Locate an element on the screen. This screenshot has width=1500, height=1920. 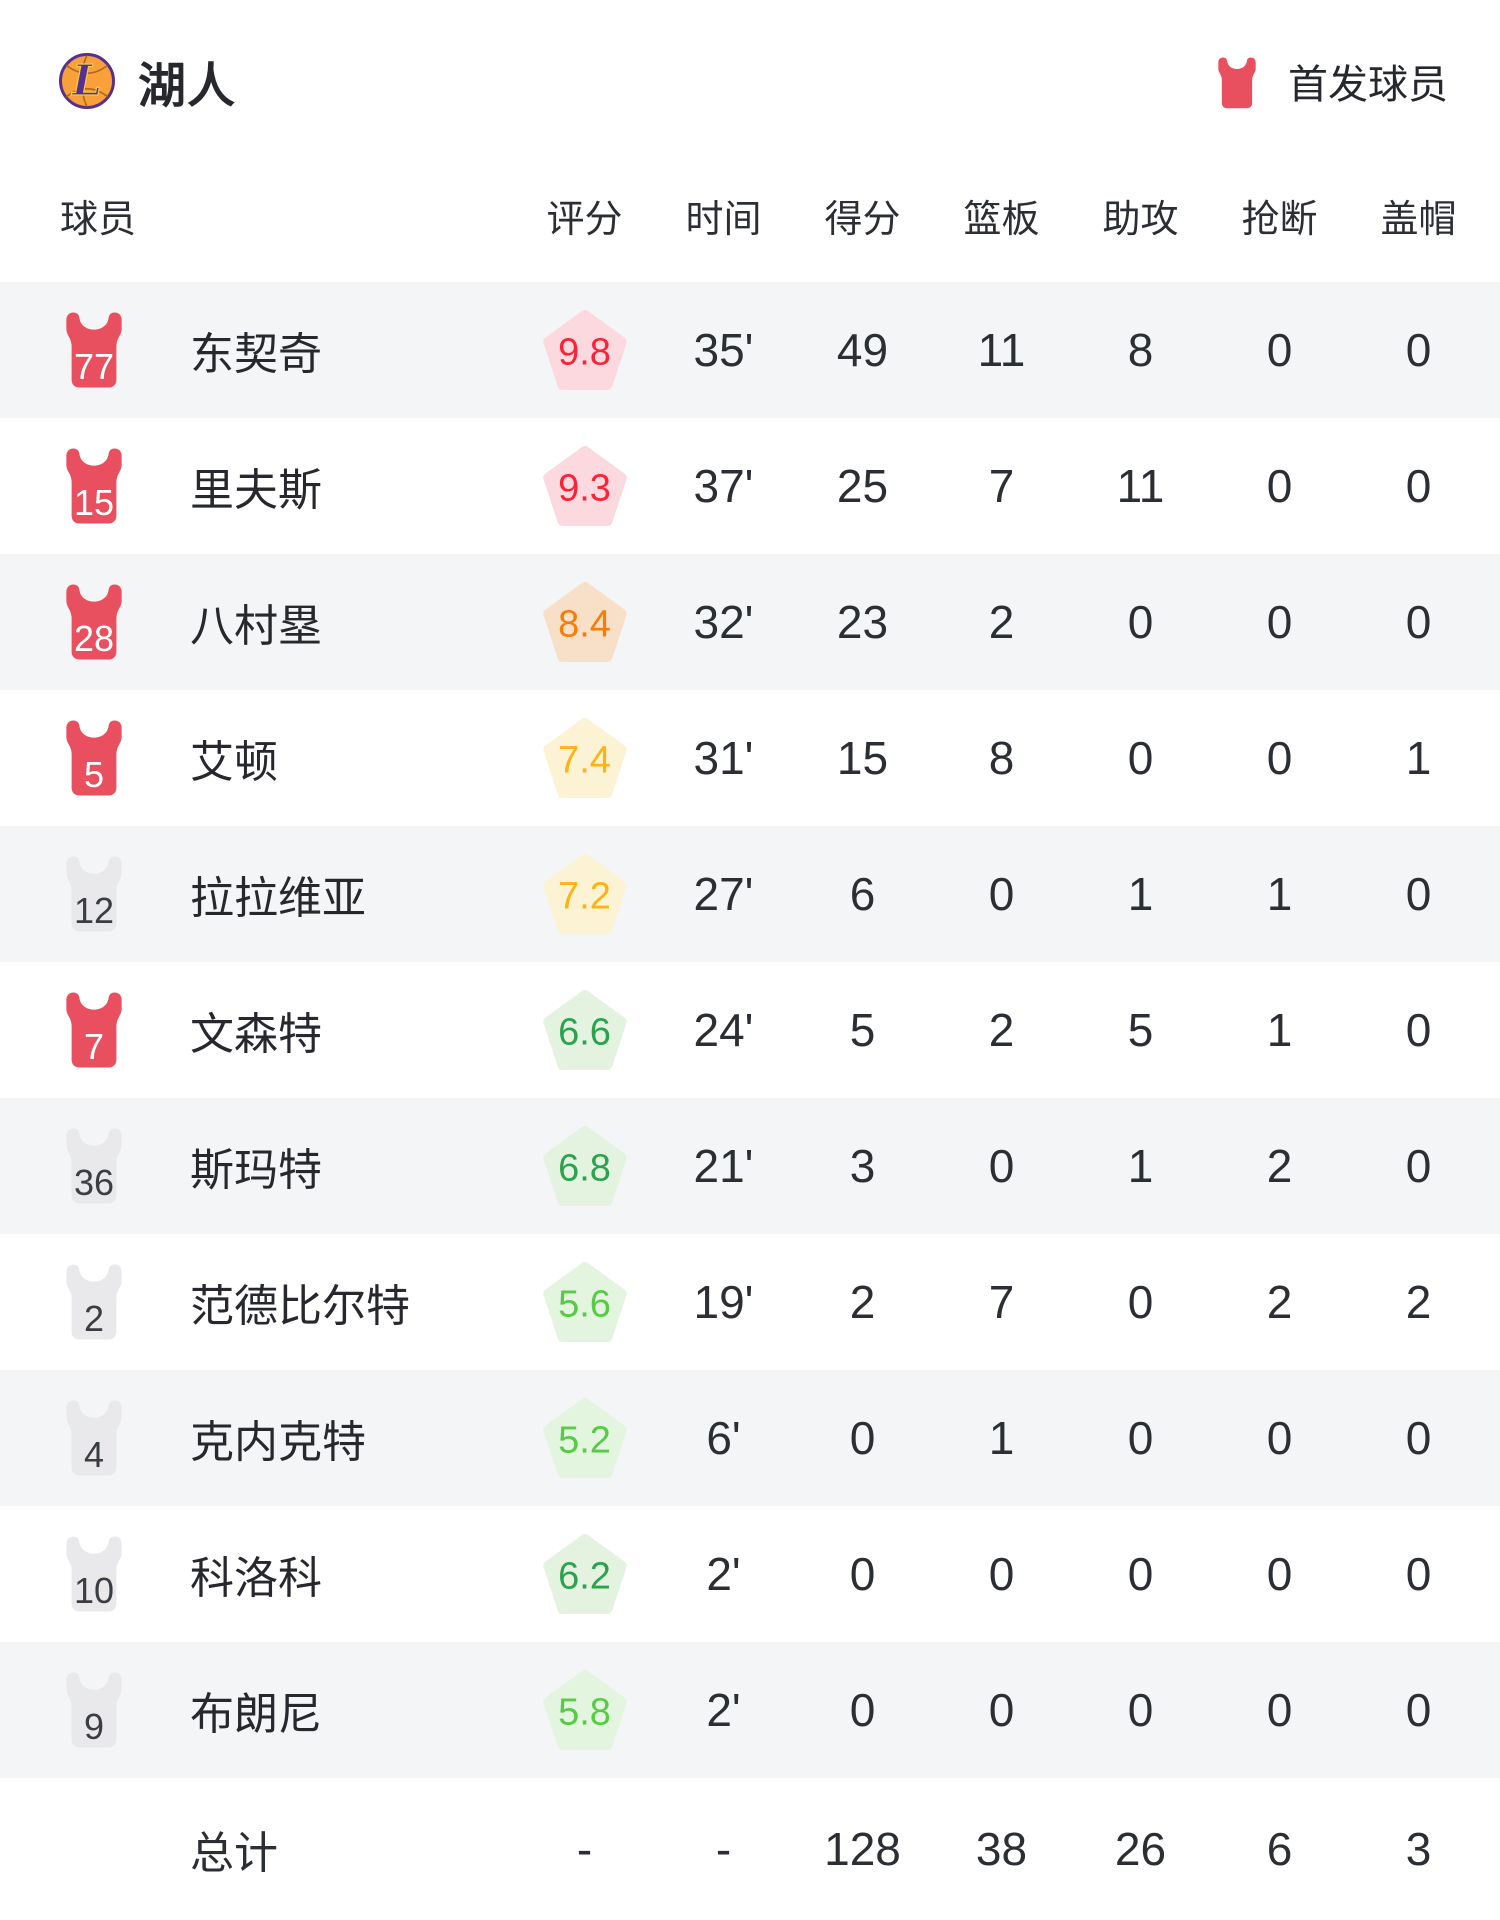
stat-points: 49 is located at coordinates (862, 350).